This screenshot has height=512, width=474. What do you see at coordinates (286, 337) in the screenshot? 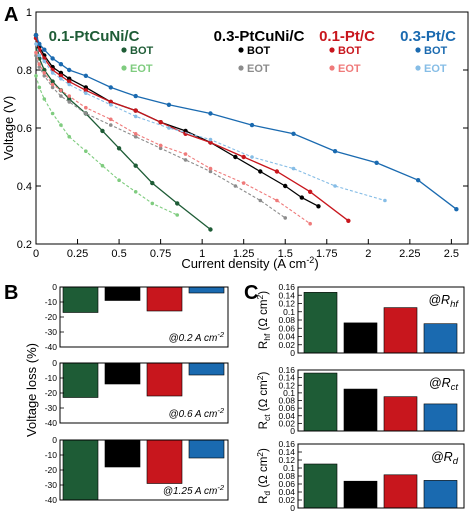
I see `c-ytick-label: 0.04` at bounding box center [286, 337].